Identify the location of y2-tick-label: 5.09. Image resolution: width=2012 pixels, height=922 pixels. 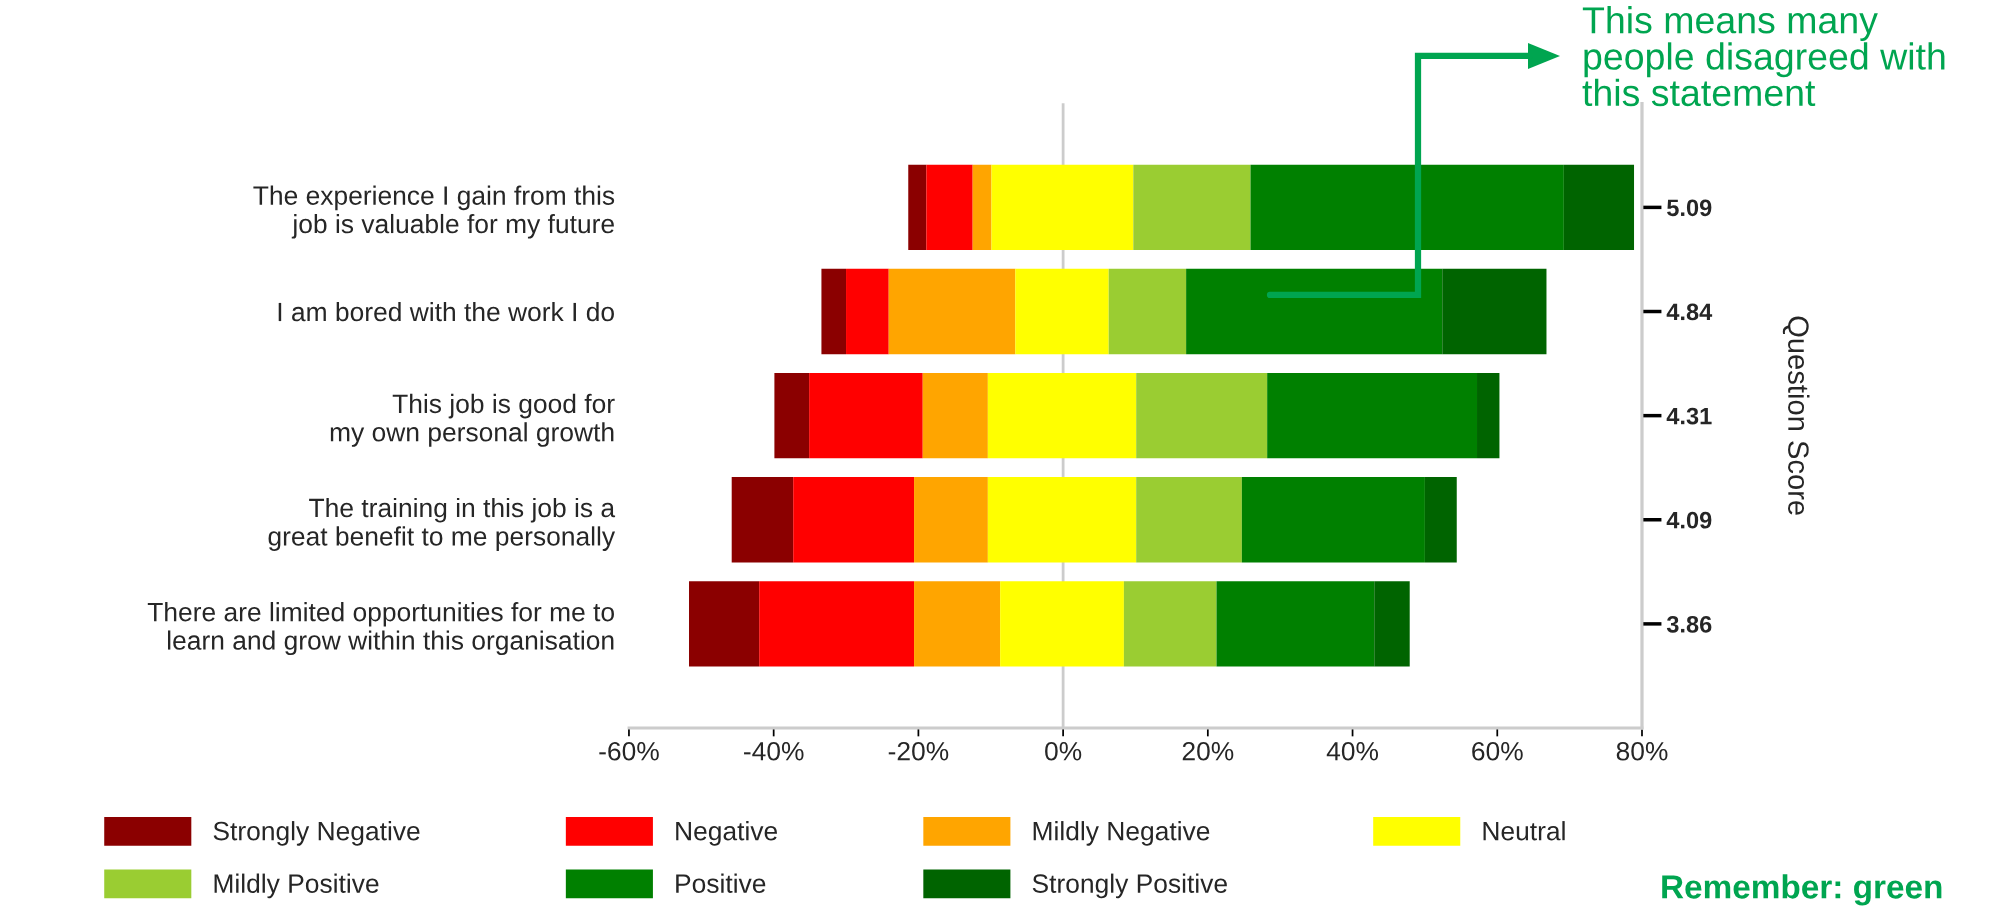
(1689, 208).